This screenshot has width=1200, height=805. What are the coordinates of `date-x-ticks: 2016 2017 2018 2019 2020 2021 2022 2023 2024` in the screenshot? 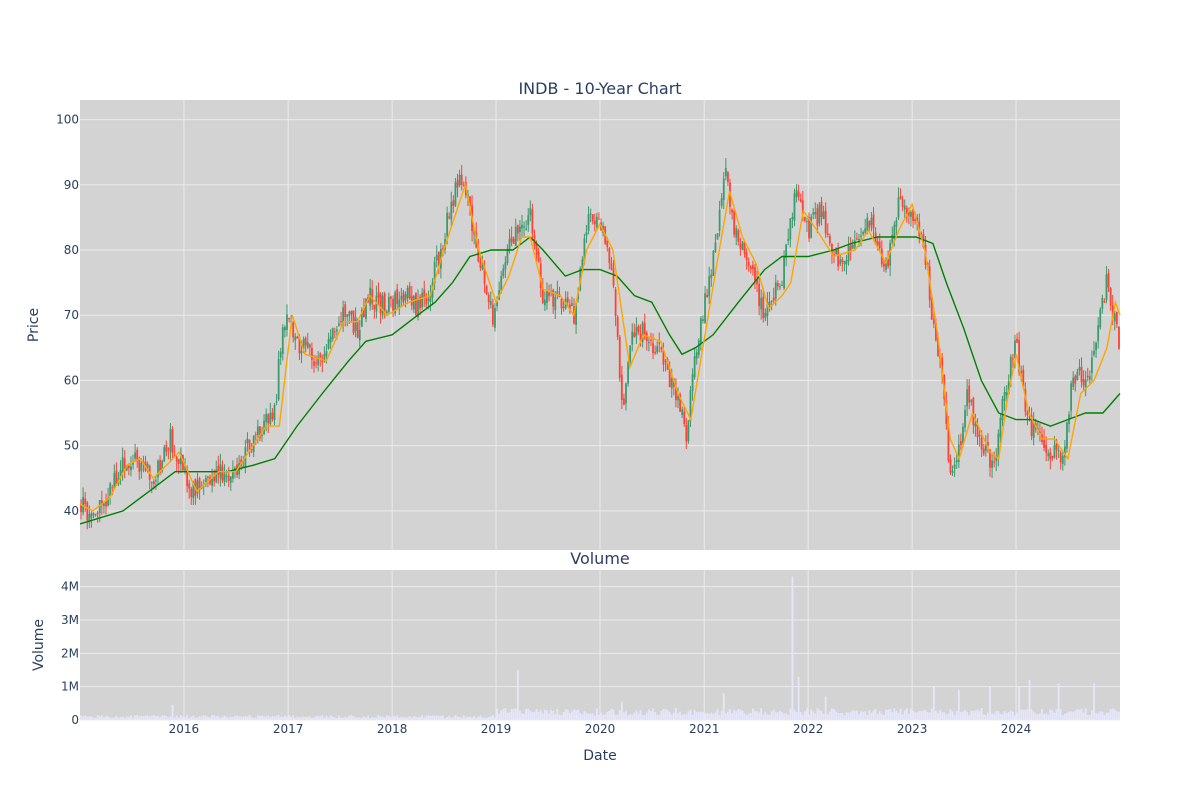 It's located at (600, 729).